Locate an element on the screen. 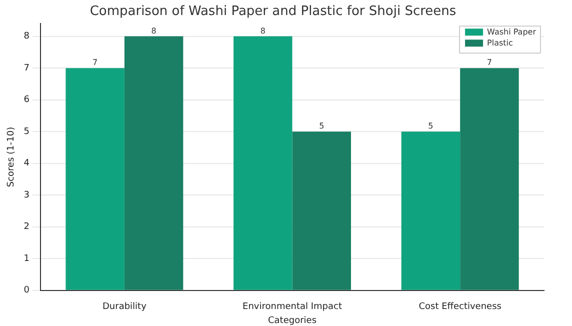 This screenshot has height=326, width=572. y-tick-label: 2 is located at coordinates (27, 227).